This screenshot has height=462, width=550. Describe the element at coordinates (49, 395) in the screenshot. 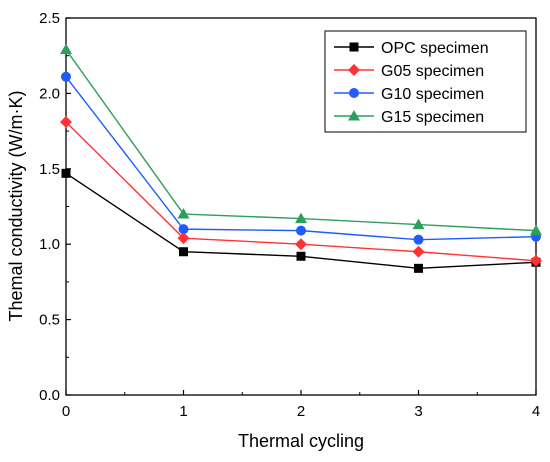

I see `y-tick-label: 0.0` at that location.